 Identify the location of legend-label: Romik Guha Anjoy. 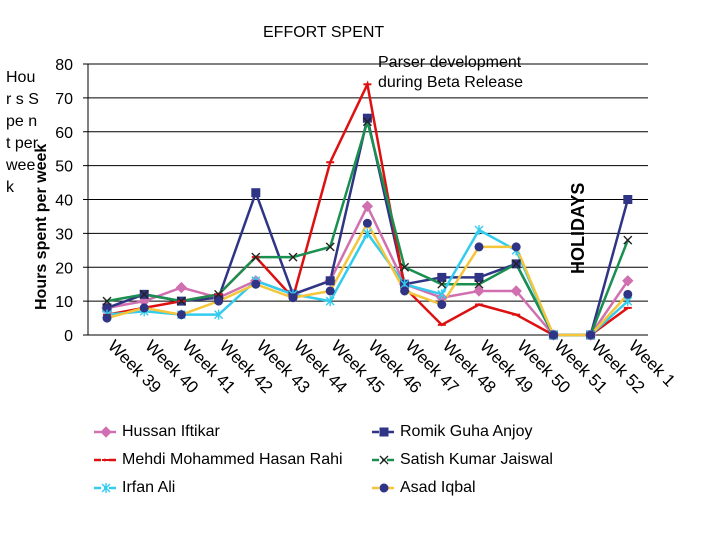
(466, 431).